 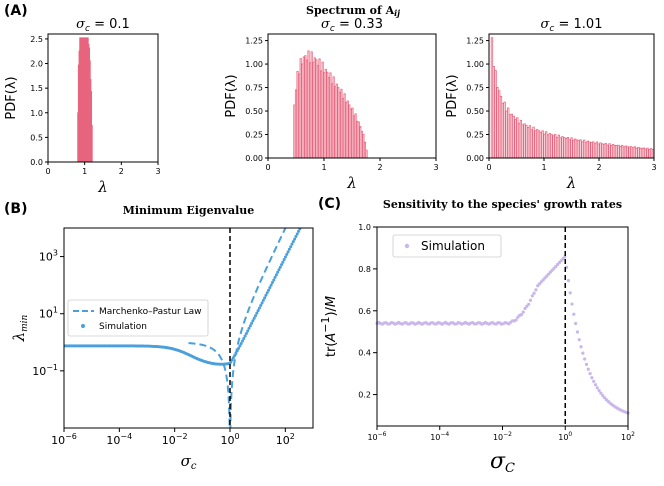 What do you see at coordinates (571, 183) in the screenshot?
I see `x-axis-label: λ` at bounding box center [571, 183].